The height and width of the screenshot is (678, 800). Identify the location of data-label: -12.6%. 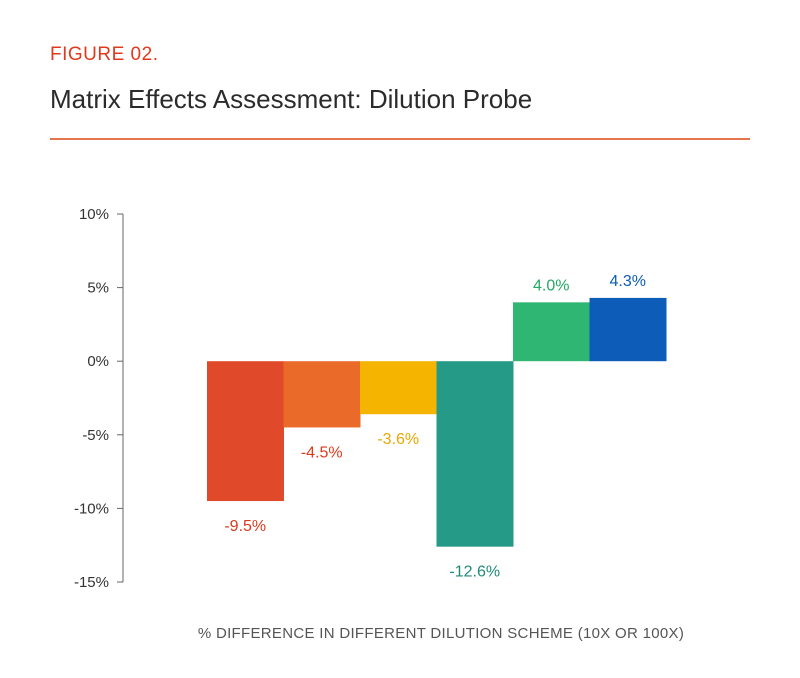
(474, 572).